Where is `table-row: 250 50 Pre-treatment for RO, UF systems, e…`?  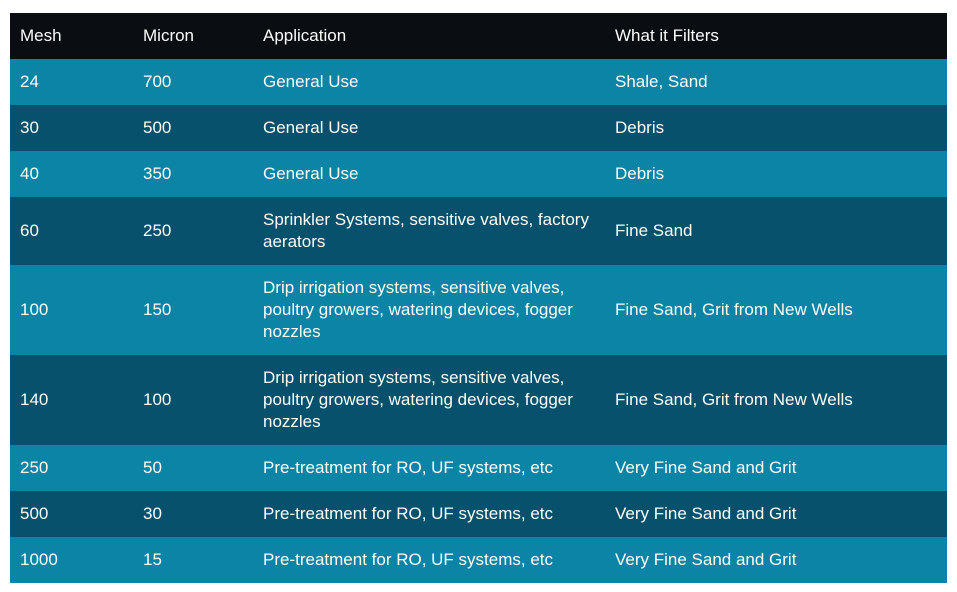 table-row: 250 50 Pre-treatment for RO, UF systems, e… is located at coordinates (478, 468).